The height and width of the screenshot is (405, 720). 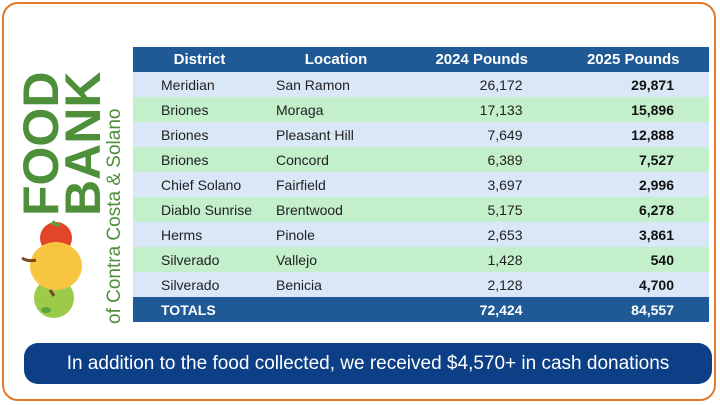 I want to click on logo-graphic: FOOD BANK of Contra Costa & Solano, so click(x=69, y=198).